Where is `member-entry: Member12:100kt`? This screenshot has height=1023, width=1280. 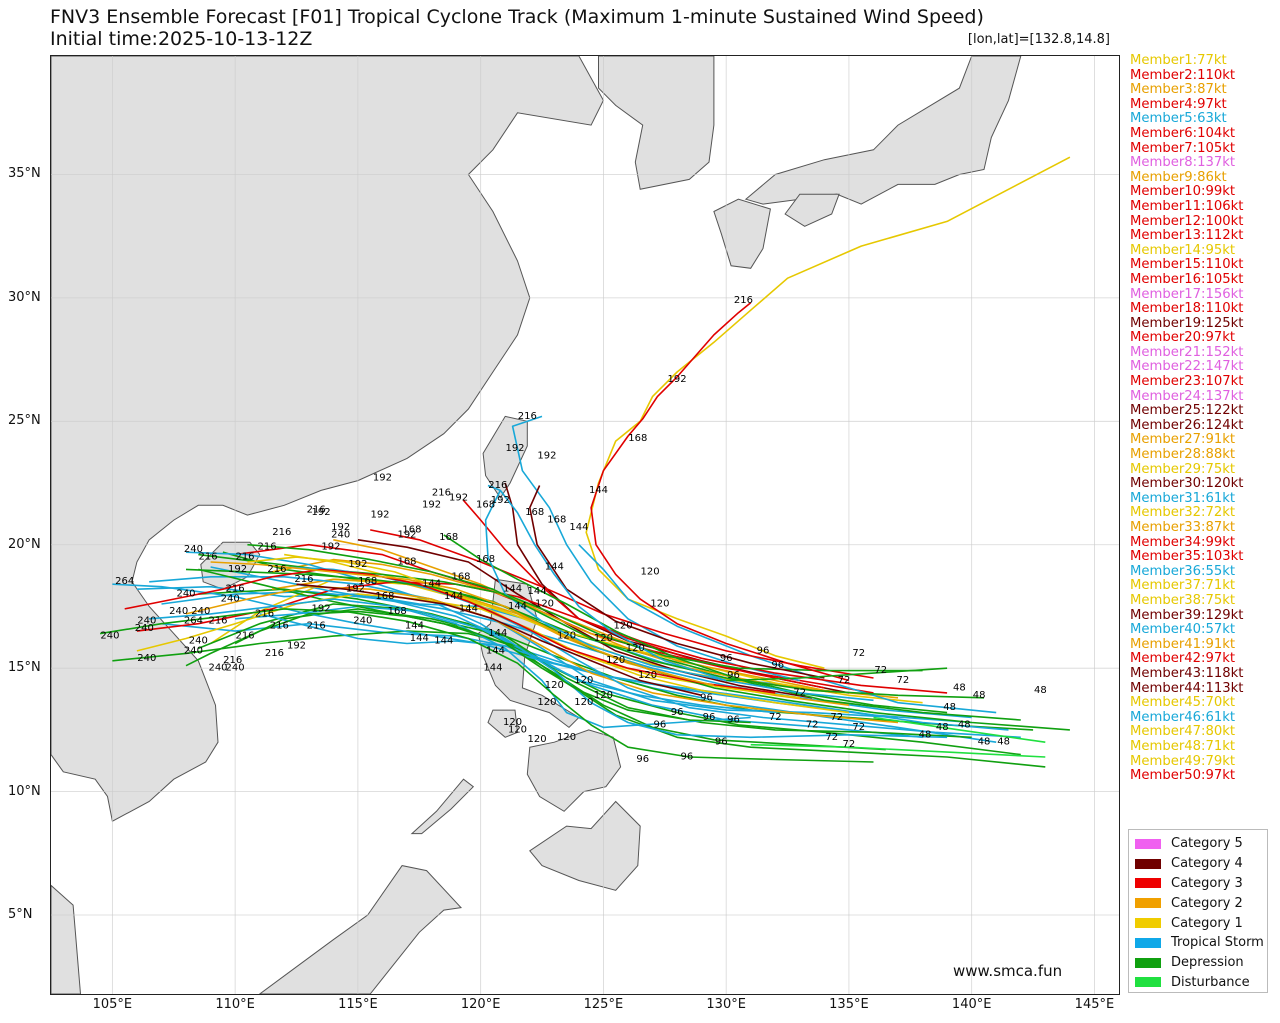 member-entry: Member12:100kt is located at coordinates (1187, 221).